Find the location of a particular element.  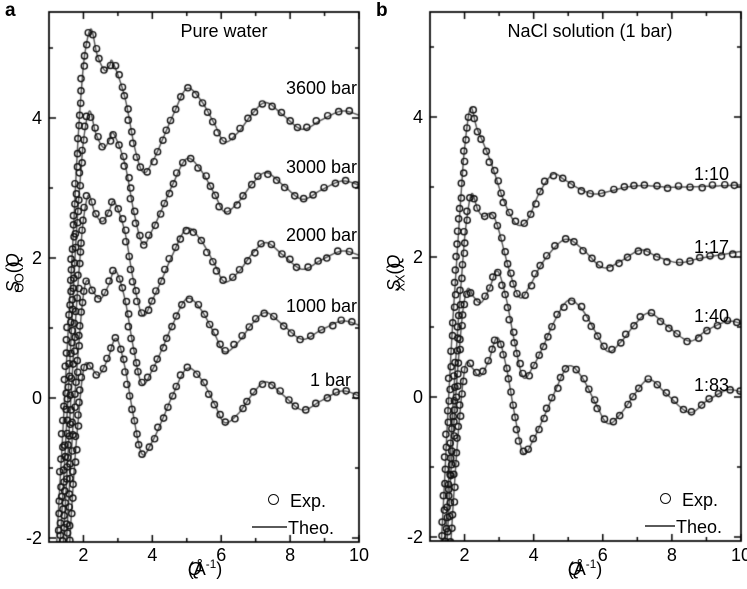

y-tick-label-a-2: 2 is located at coordinates (36, 258).